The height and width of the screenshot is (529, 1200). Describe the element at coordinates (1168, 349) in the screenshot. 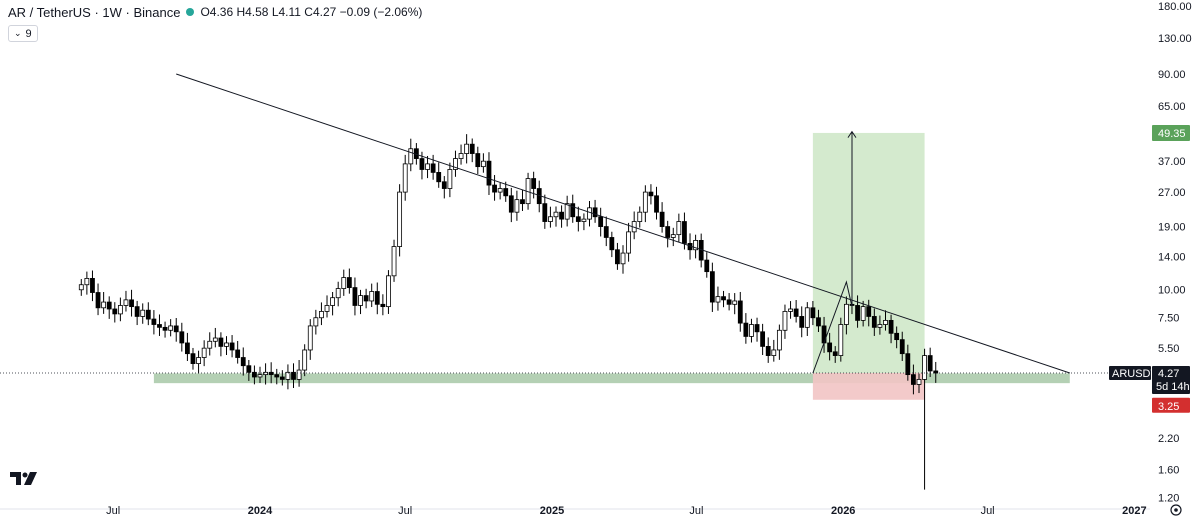

I see `price-tick-label: 5.50` at that location.